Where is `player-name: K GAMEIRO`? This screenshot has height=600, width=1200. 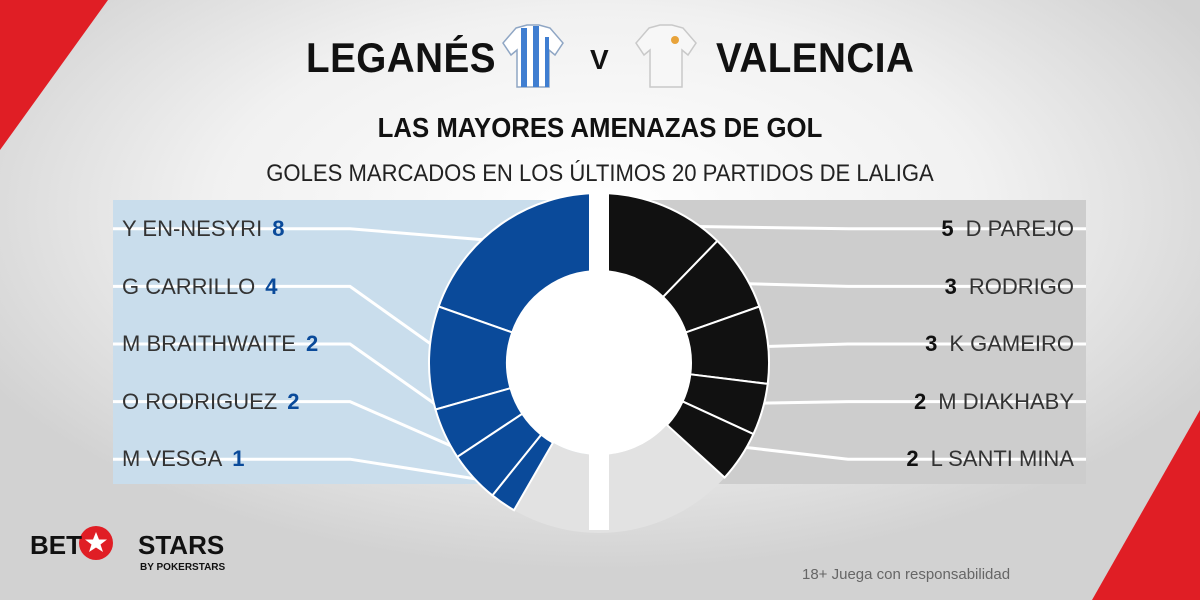 player-name: K GAMEIRO is located at coordinates (1011, 344).